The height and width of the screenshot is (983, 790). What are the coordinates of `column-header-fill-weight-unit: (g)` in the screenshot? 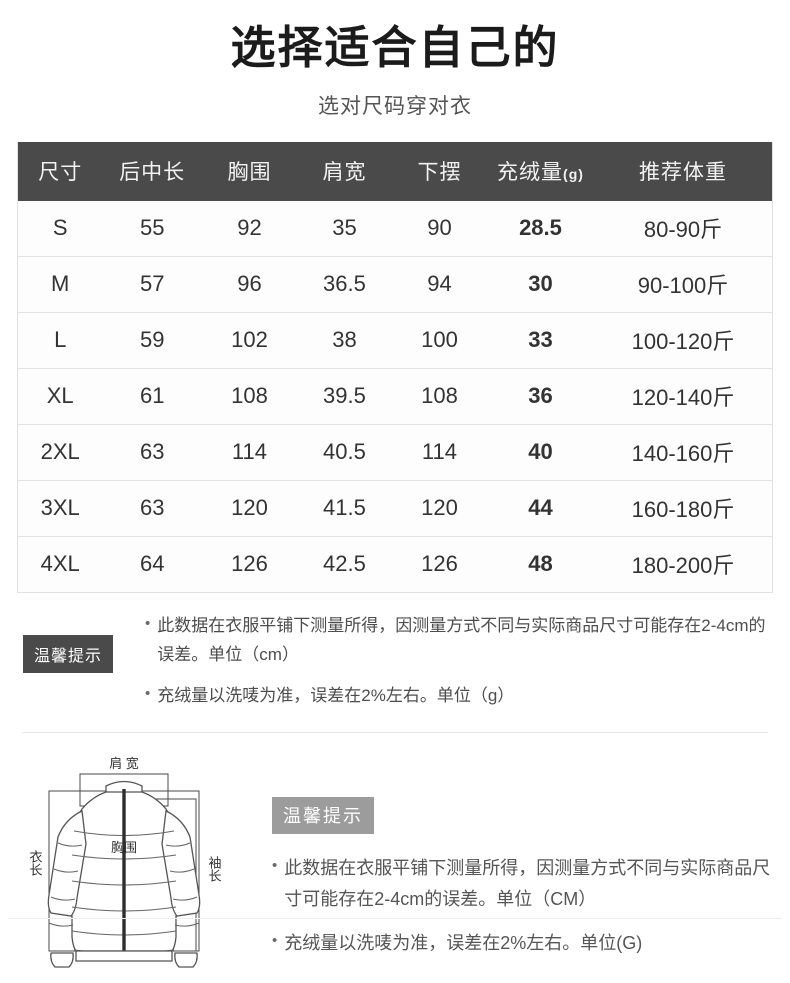 It's located at (573, 173).